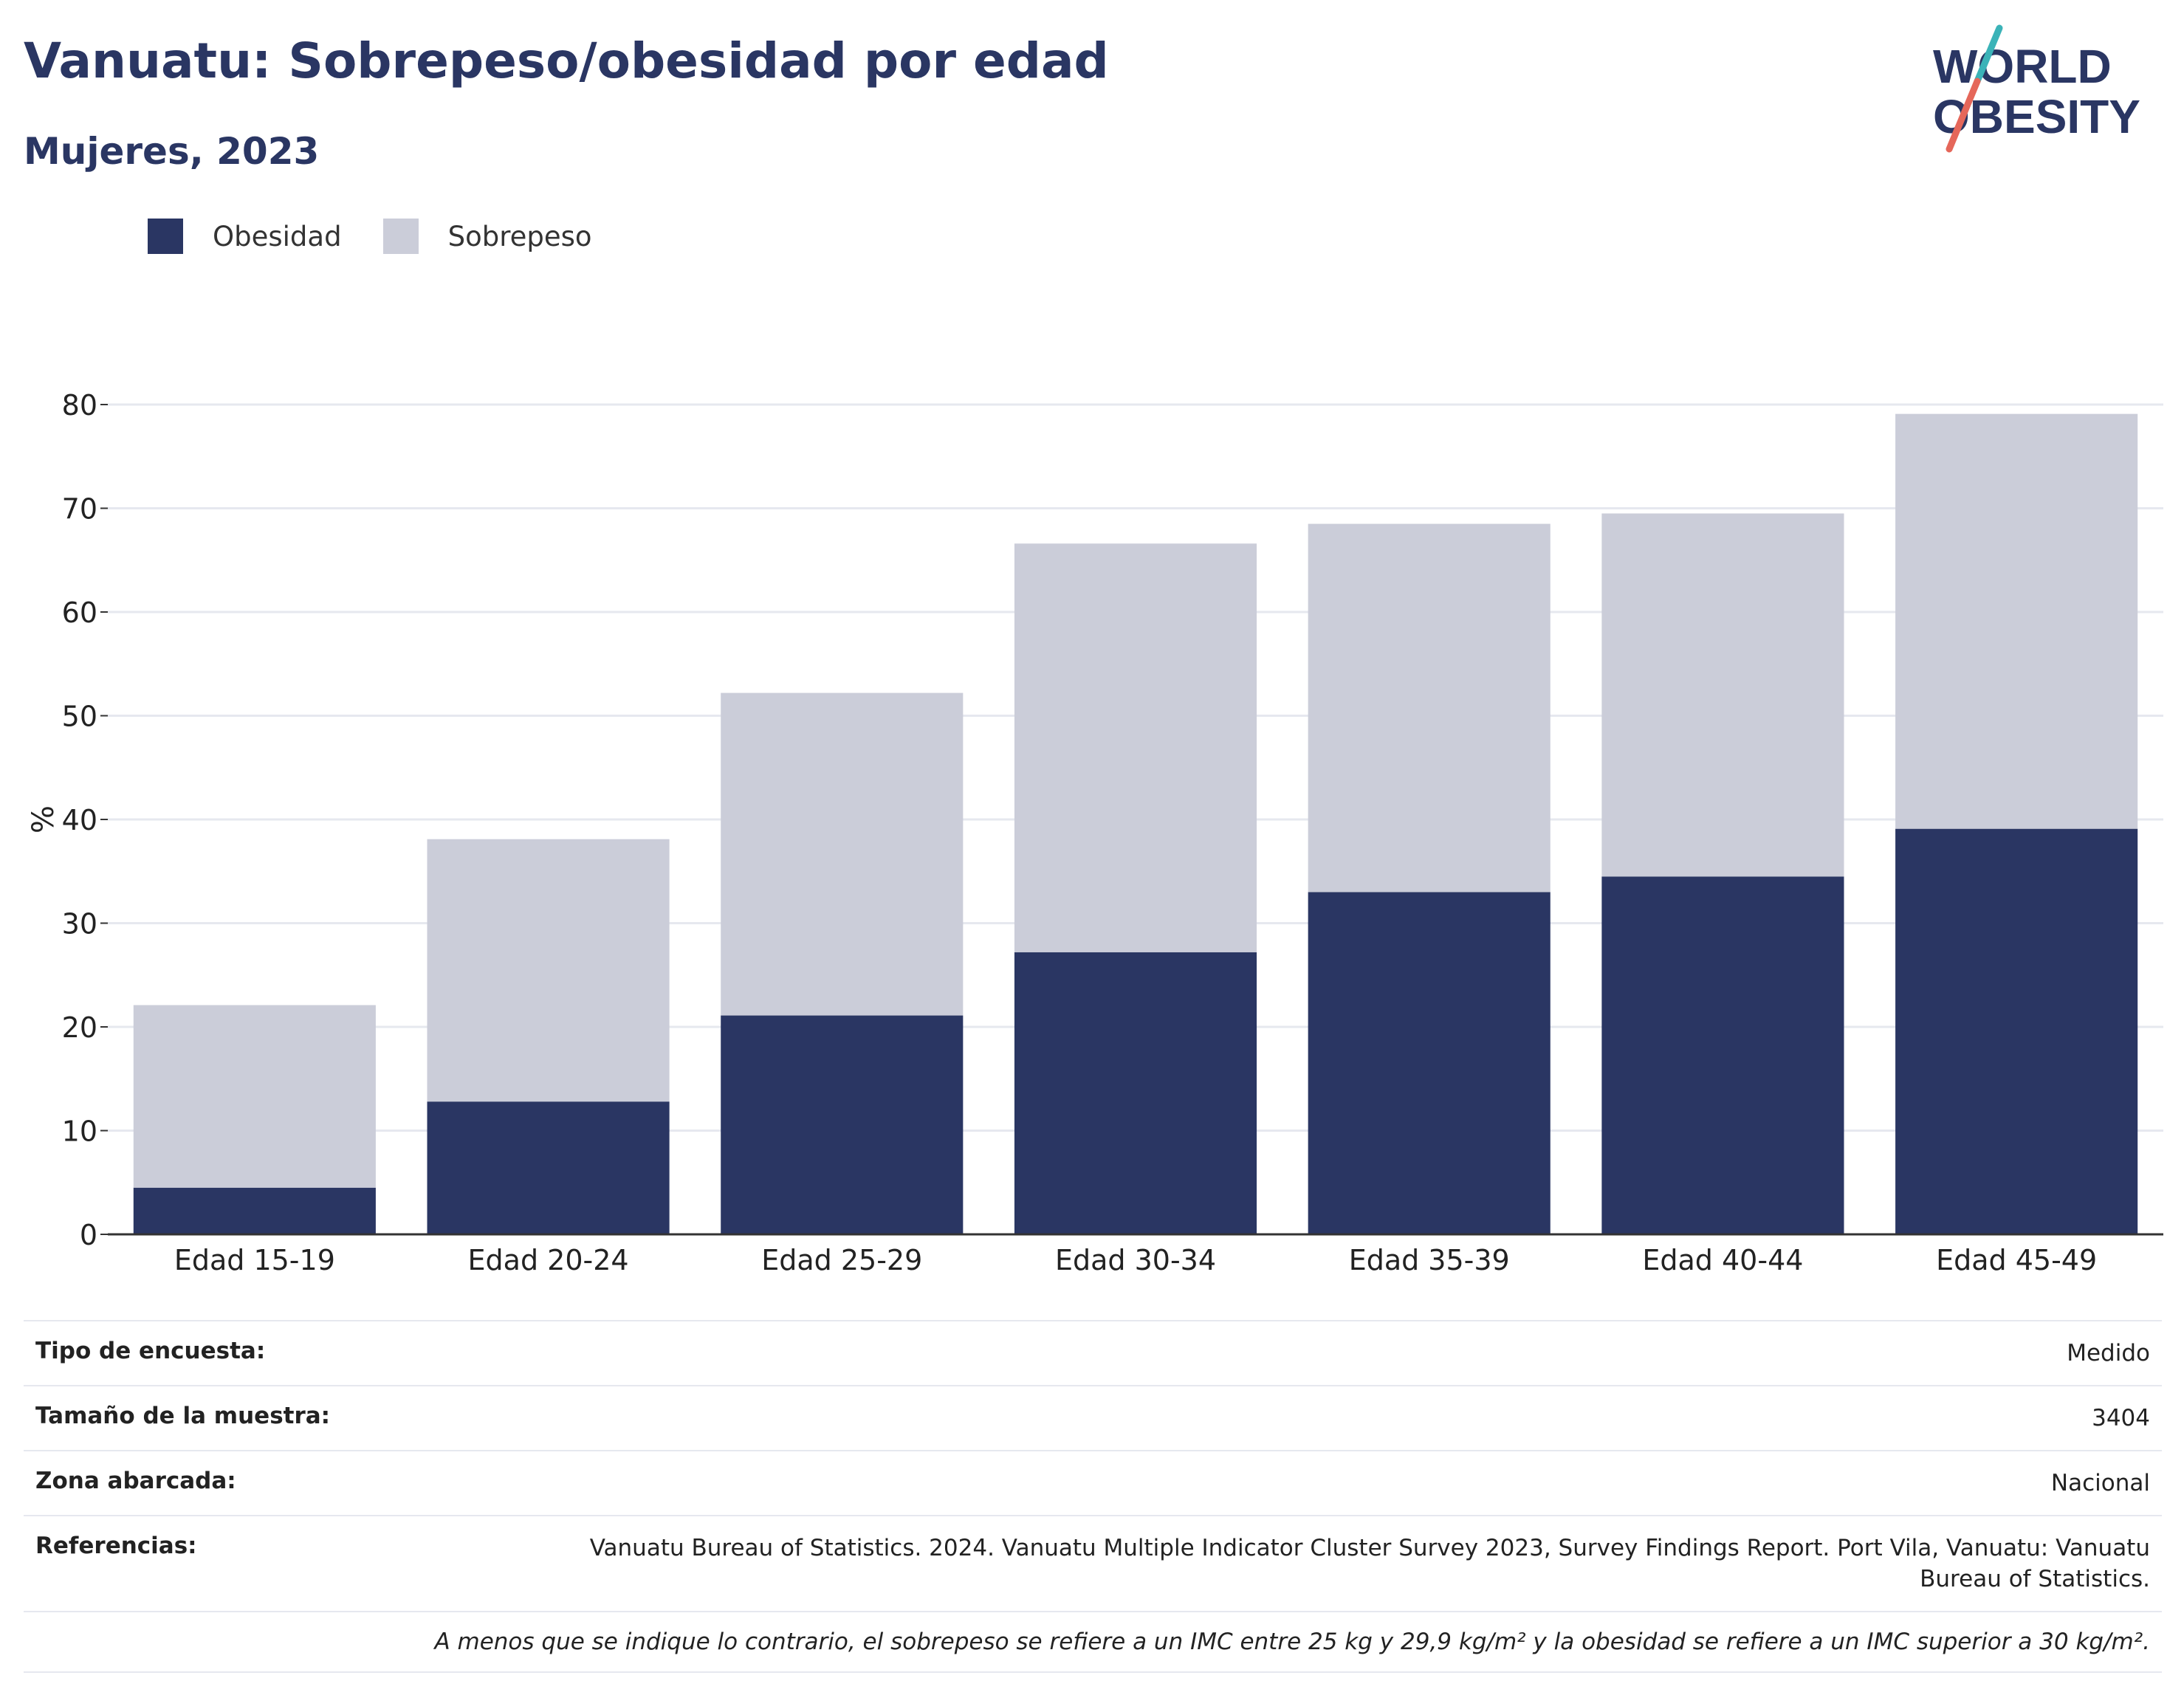 This screenshot has width=2184, height=1695. I want to click on legend-item-overweight: Sobrepeso, so click(487, 237).